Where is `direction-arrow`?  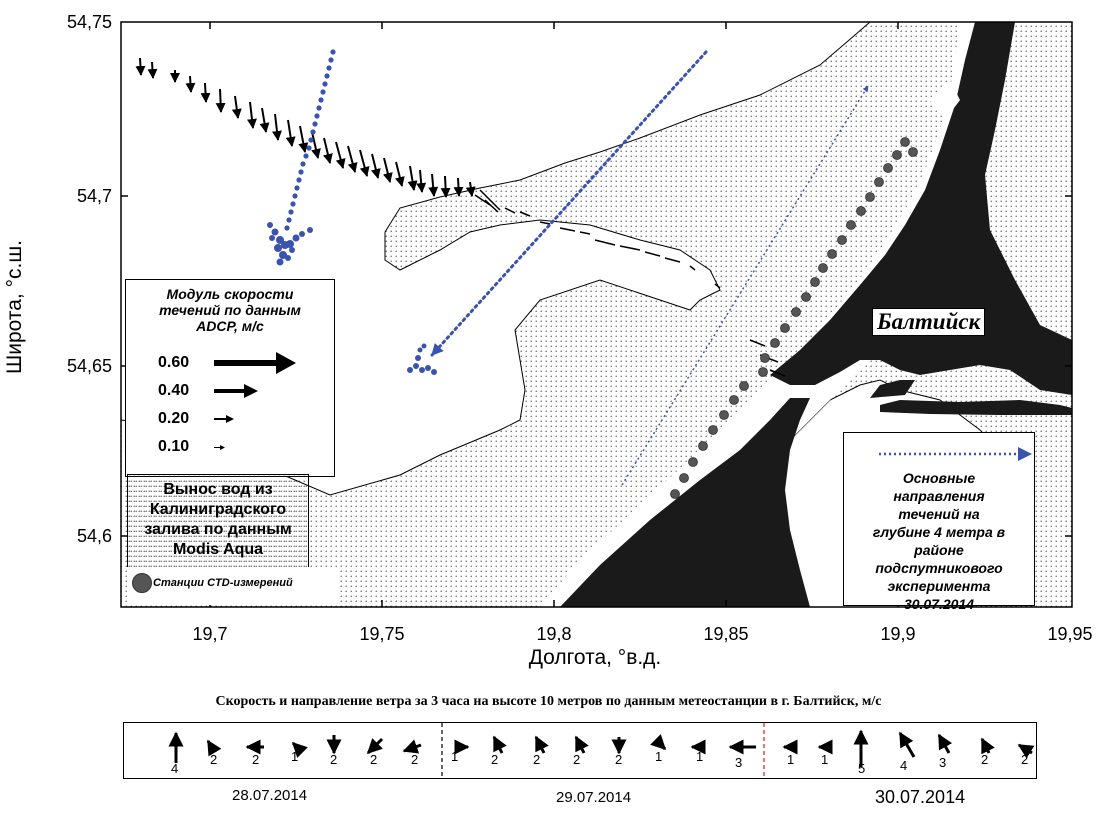 direction-arrow is located at coordinates (745, 285).